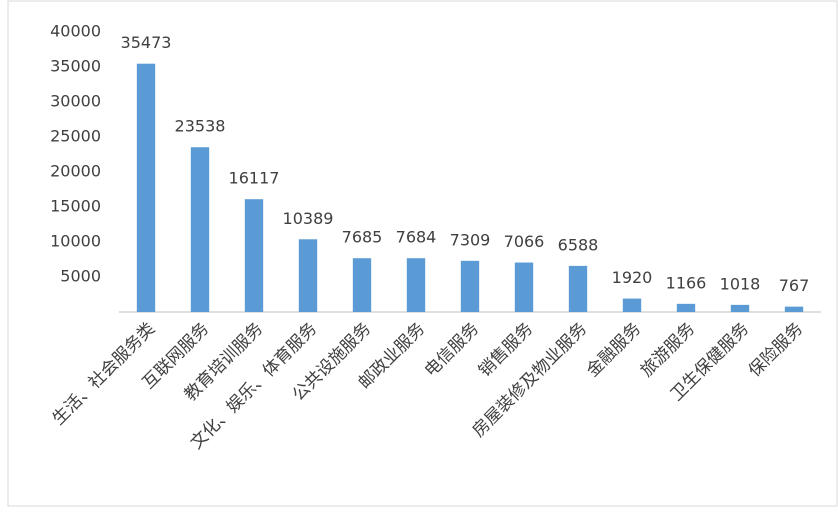  What do you see at coordinates (614, 350) in the screenshot?
I see `x-tick-label: 金融服务` at bounding box center [614, 350].